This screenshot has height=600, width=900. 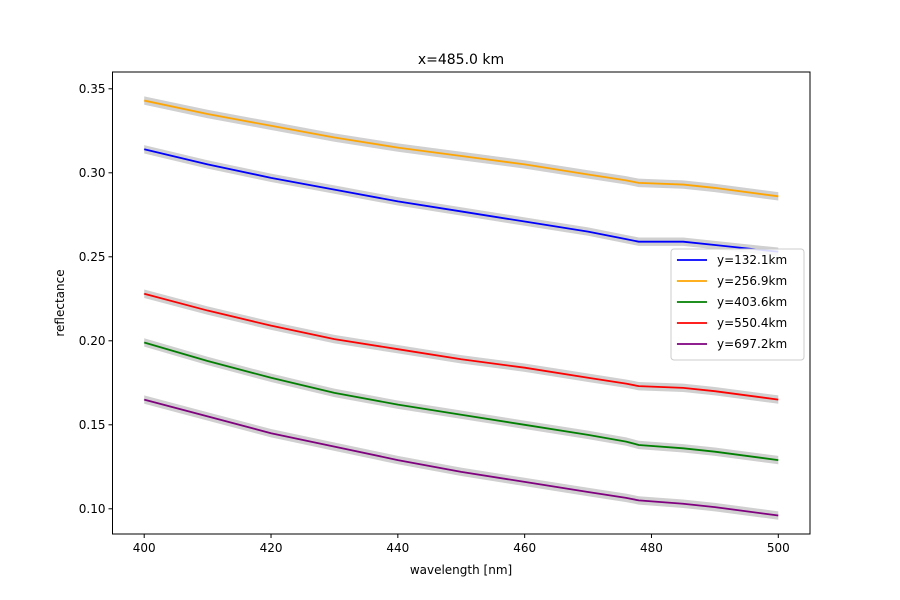 I want to click on x-axis-ticks: 400 420 440 460 480 500, so click(x=461, y=544).